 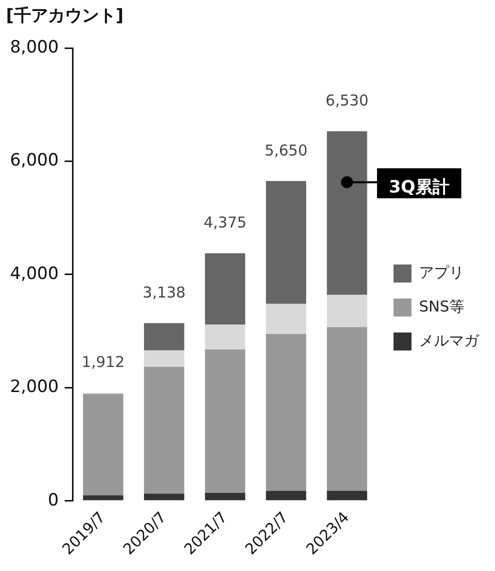 What do you see at coordinates (347, 101) in the screenshot?
I see `total-label: 6,530` at bounding box center [347, 101].